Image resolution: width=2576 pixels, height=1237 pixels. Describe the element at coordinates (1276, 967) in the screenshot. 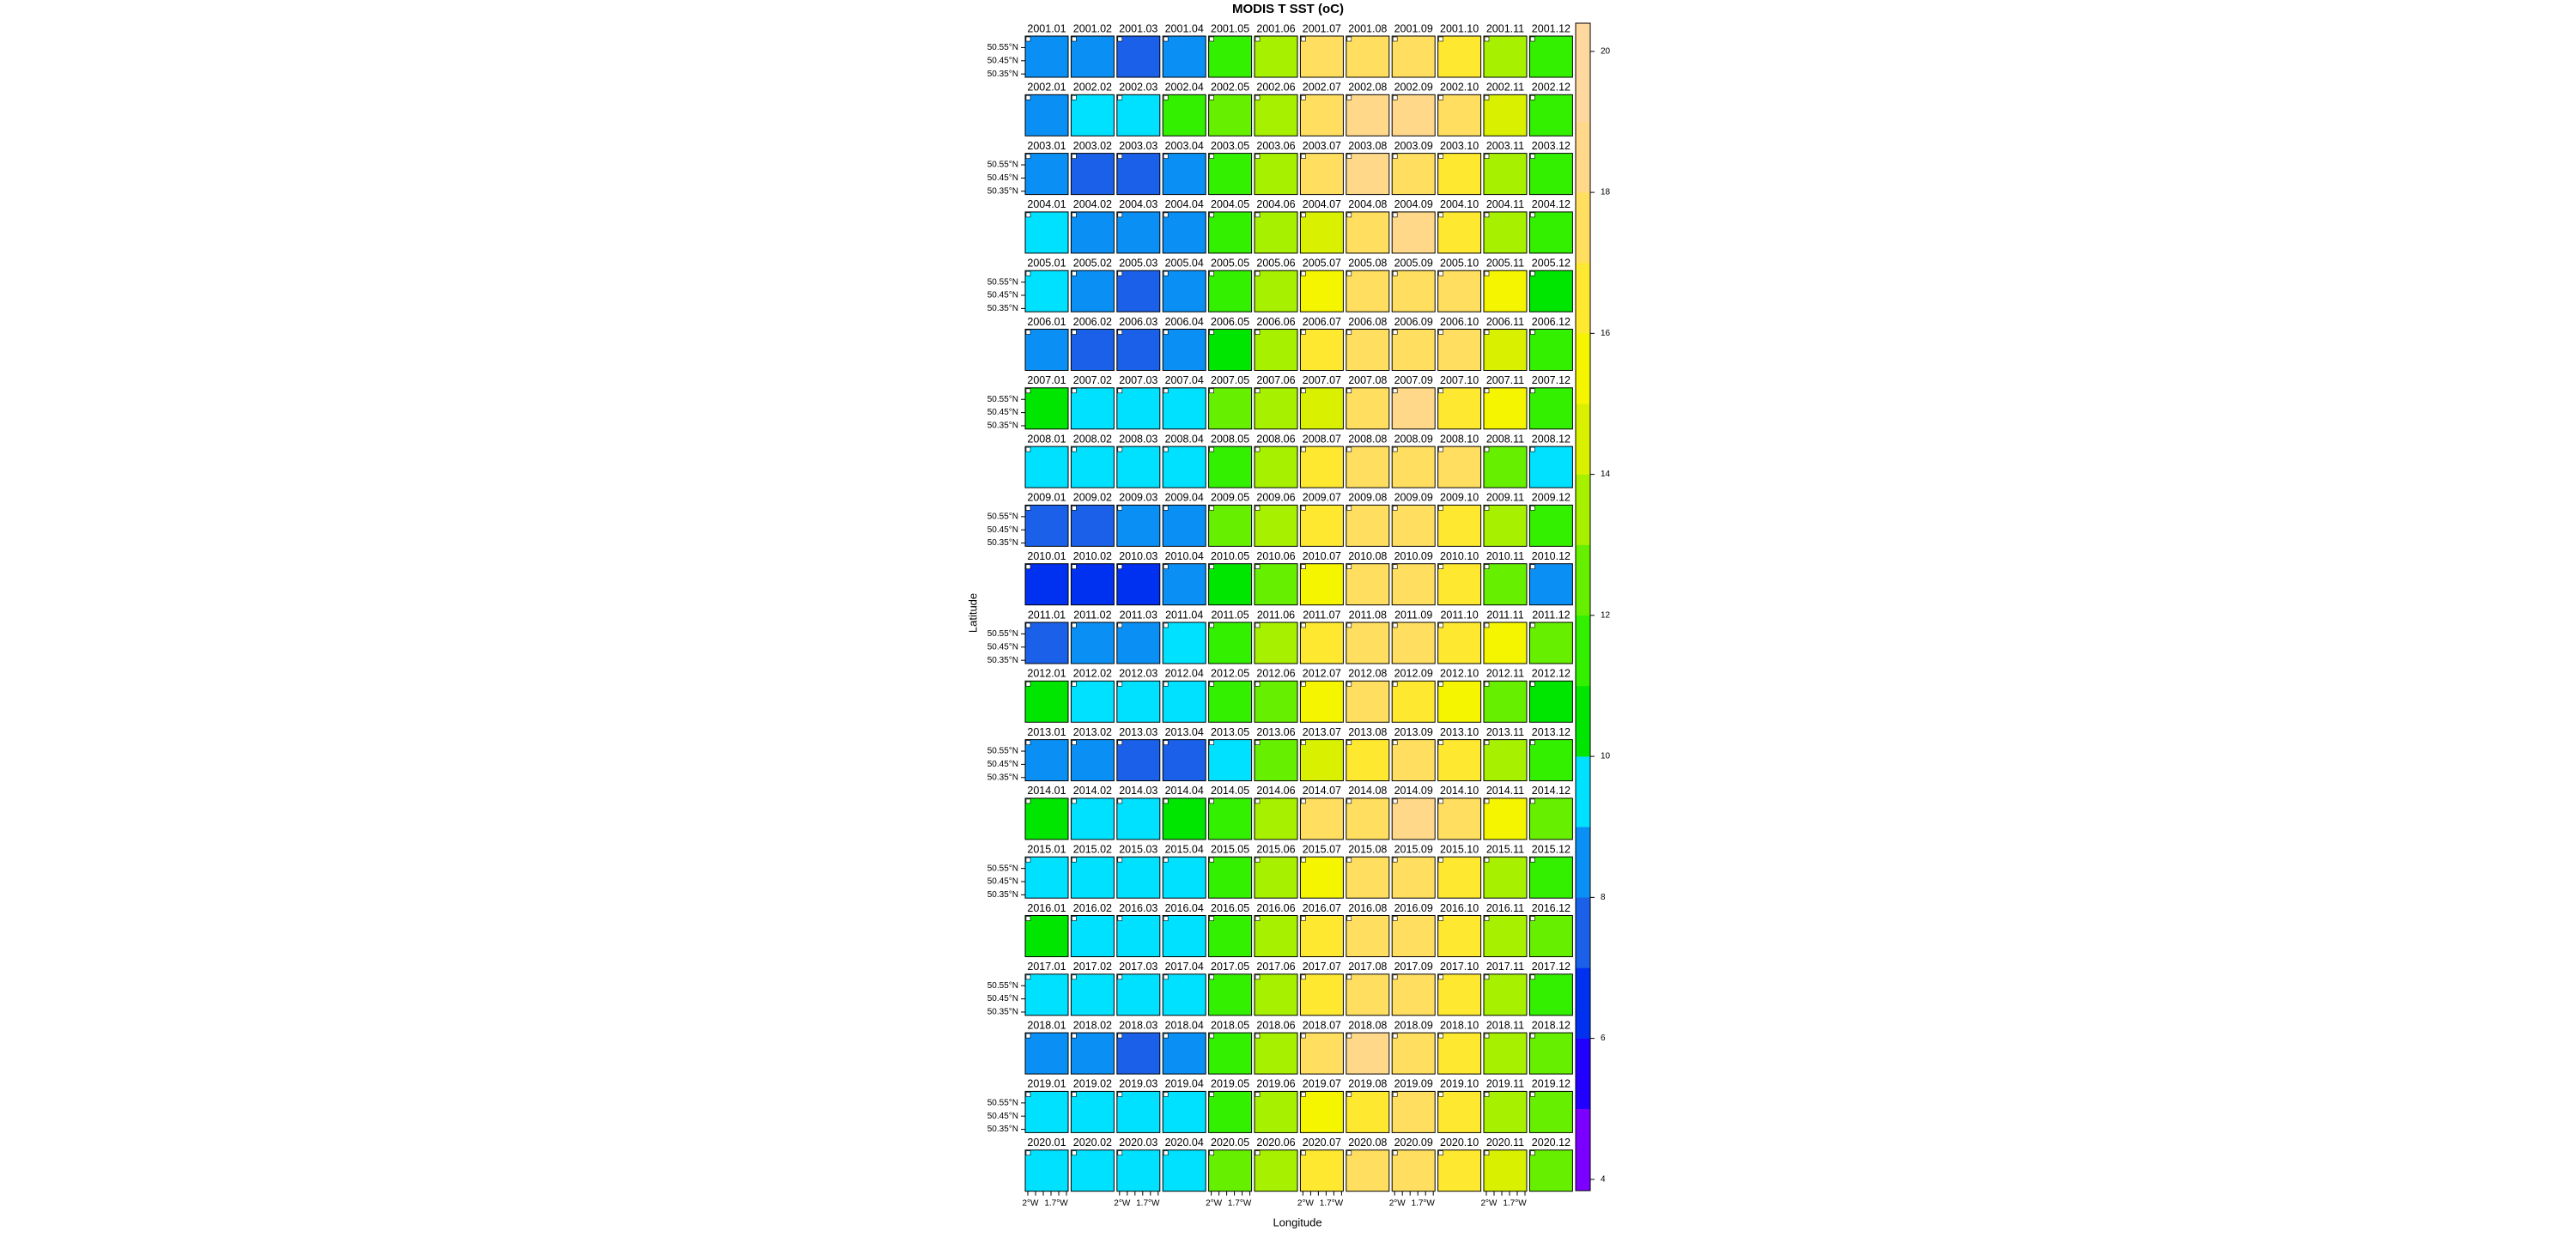

I see `panel-label: 2017.06` at that location.